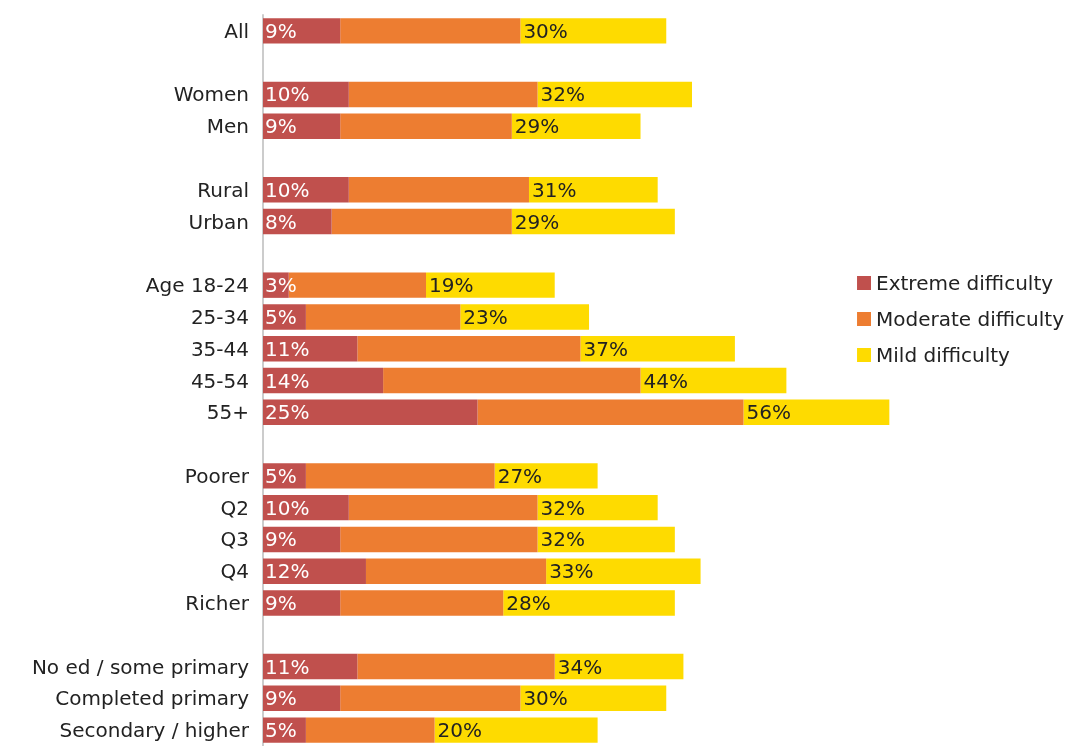 This screenshot has height=746, width=1073. What do you see at coordinates (217, 475) in the screenshot?
I see `y-tick-label: Poorer` at bounding box center [217, 475].